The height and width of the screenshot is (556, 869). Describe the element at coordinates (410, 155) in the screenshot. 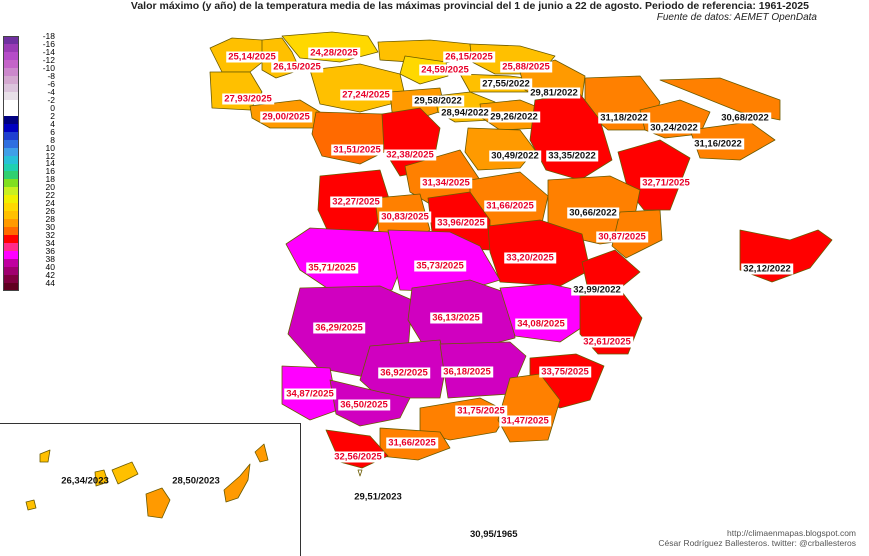

I see `province-value-label: 32,38/2025` at that location.